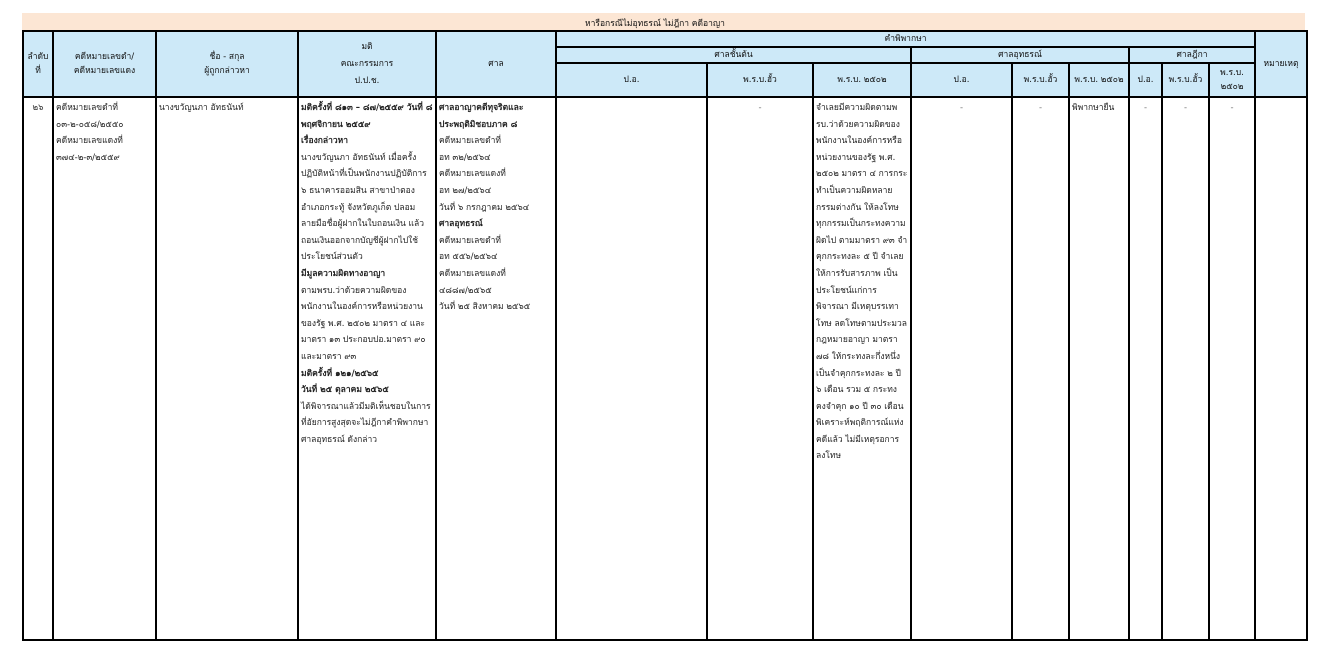 The height and width of the screenshot is (663, 1329). I want to click on header-appeal-po: ป.อ., so click(961, 80).